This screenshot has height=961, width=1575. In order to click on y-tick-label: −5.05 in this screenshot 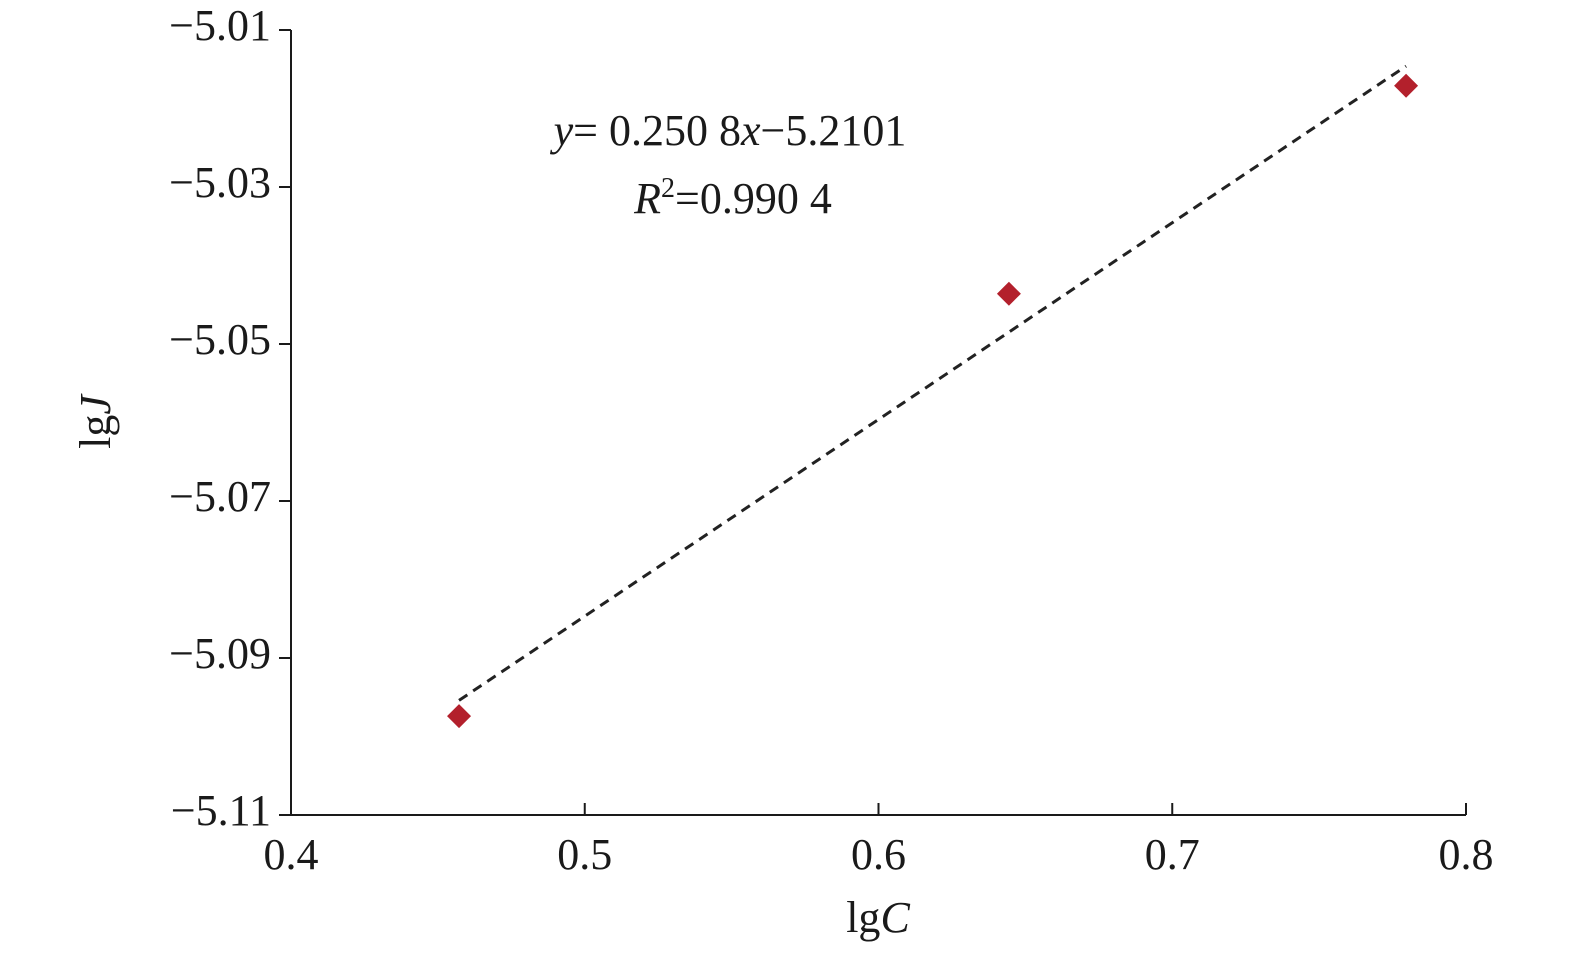, I will do `click(220, 339)`.